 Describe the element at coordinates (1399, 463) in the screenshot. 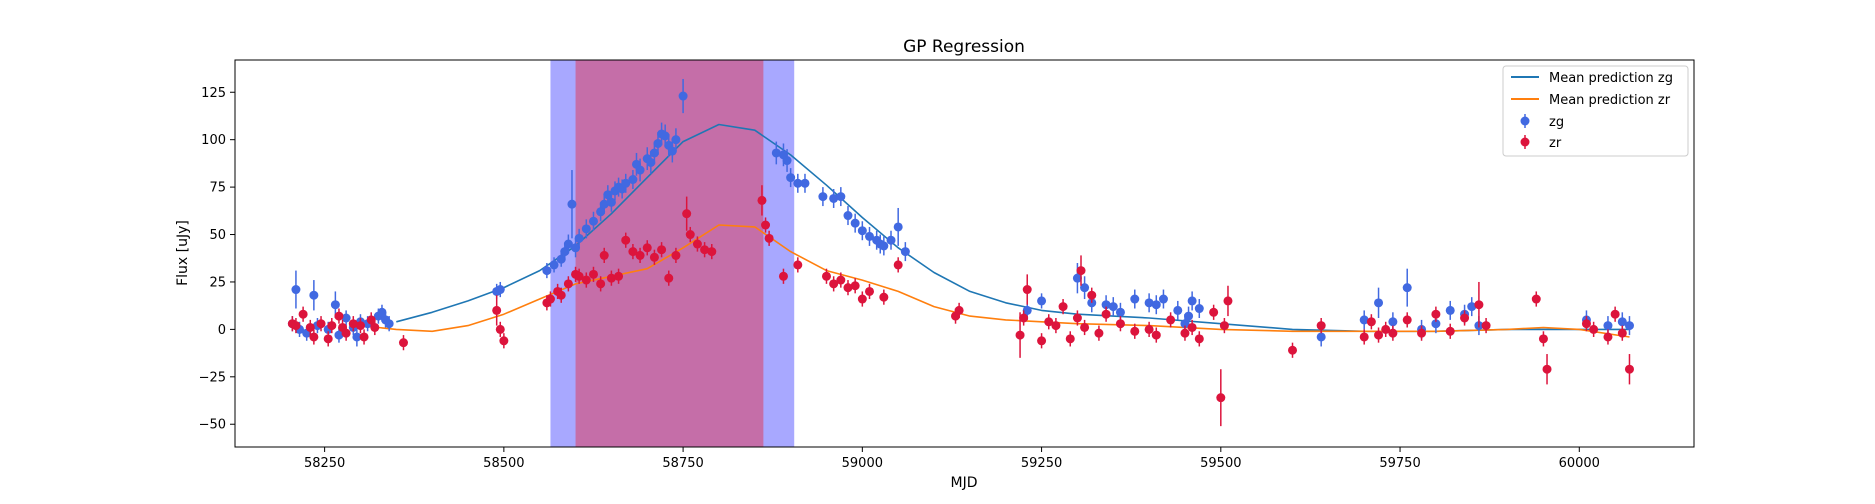

I see `x-tick-label: 59750` at that location.